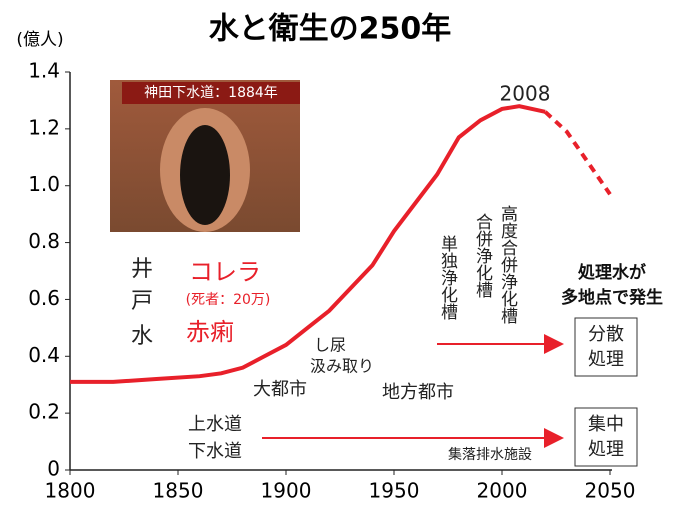 The width and height of the screenshot is (679, 510). I want to click on y-tick-label: 1.0, so click(44, 184).